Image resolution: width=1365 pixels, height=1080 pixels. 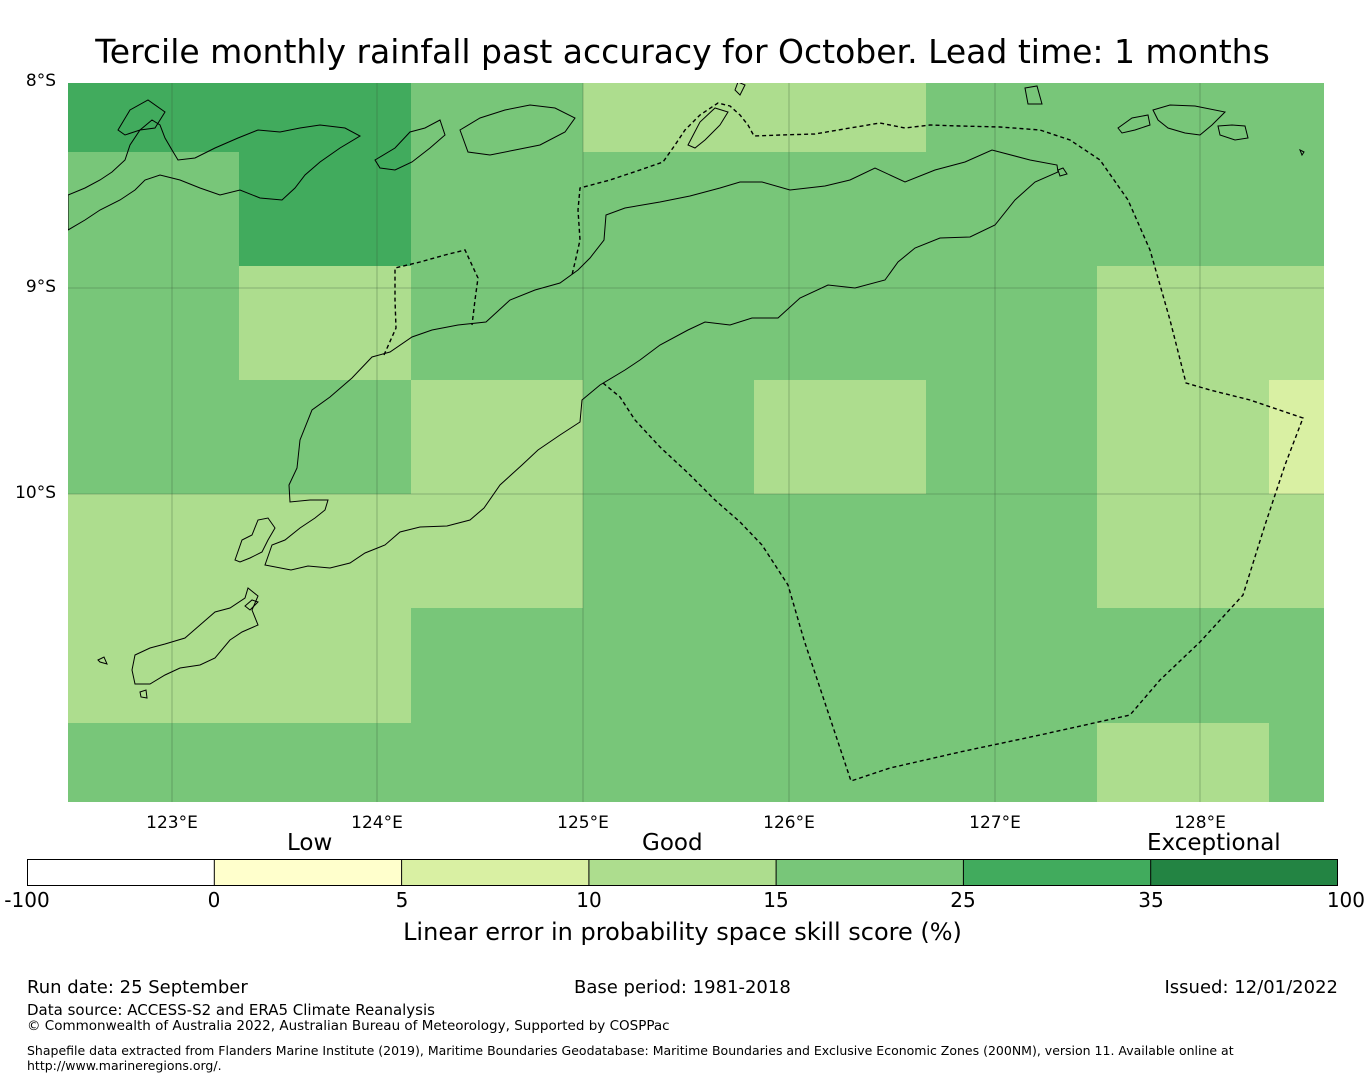 What do you see at coordinates (995, 823) in the screenshot?
I see `lon-label-127e: 127°E` at bounding box center [995, 823].